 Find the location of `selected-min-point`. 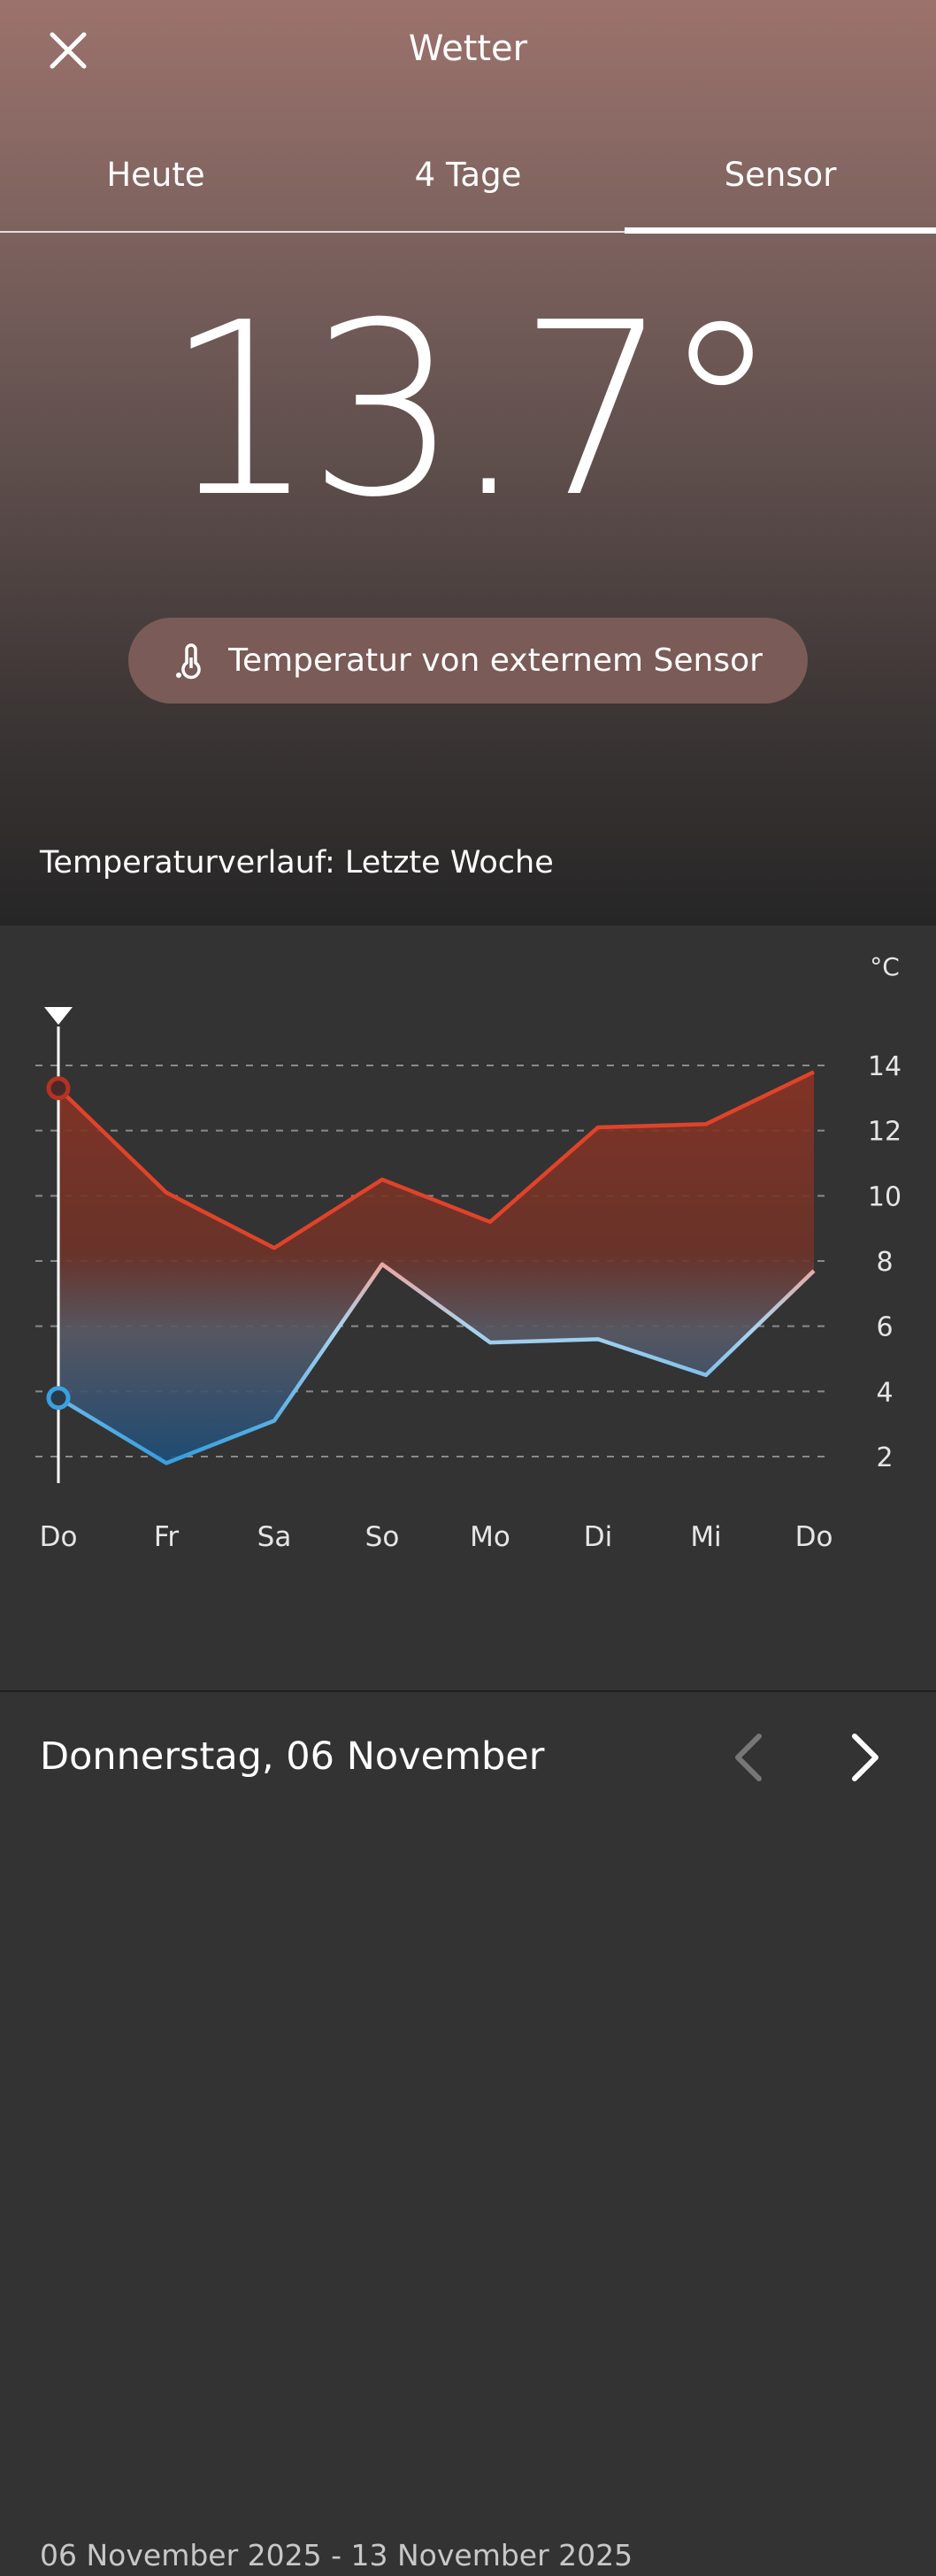

selected-min-point is located at coordinates (58, 1398).